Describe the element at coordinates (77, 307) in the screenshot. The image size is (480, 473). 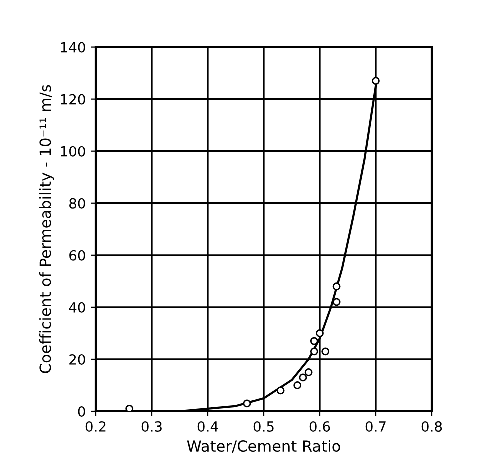
I see `y-tick-label: 40` at that location.